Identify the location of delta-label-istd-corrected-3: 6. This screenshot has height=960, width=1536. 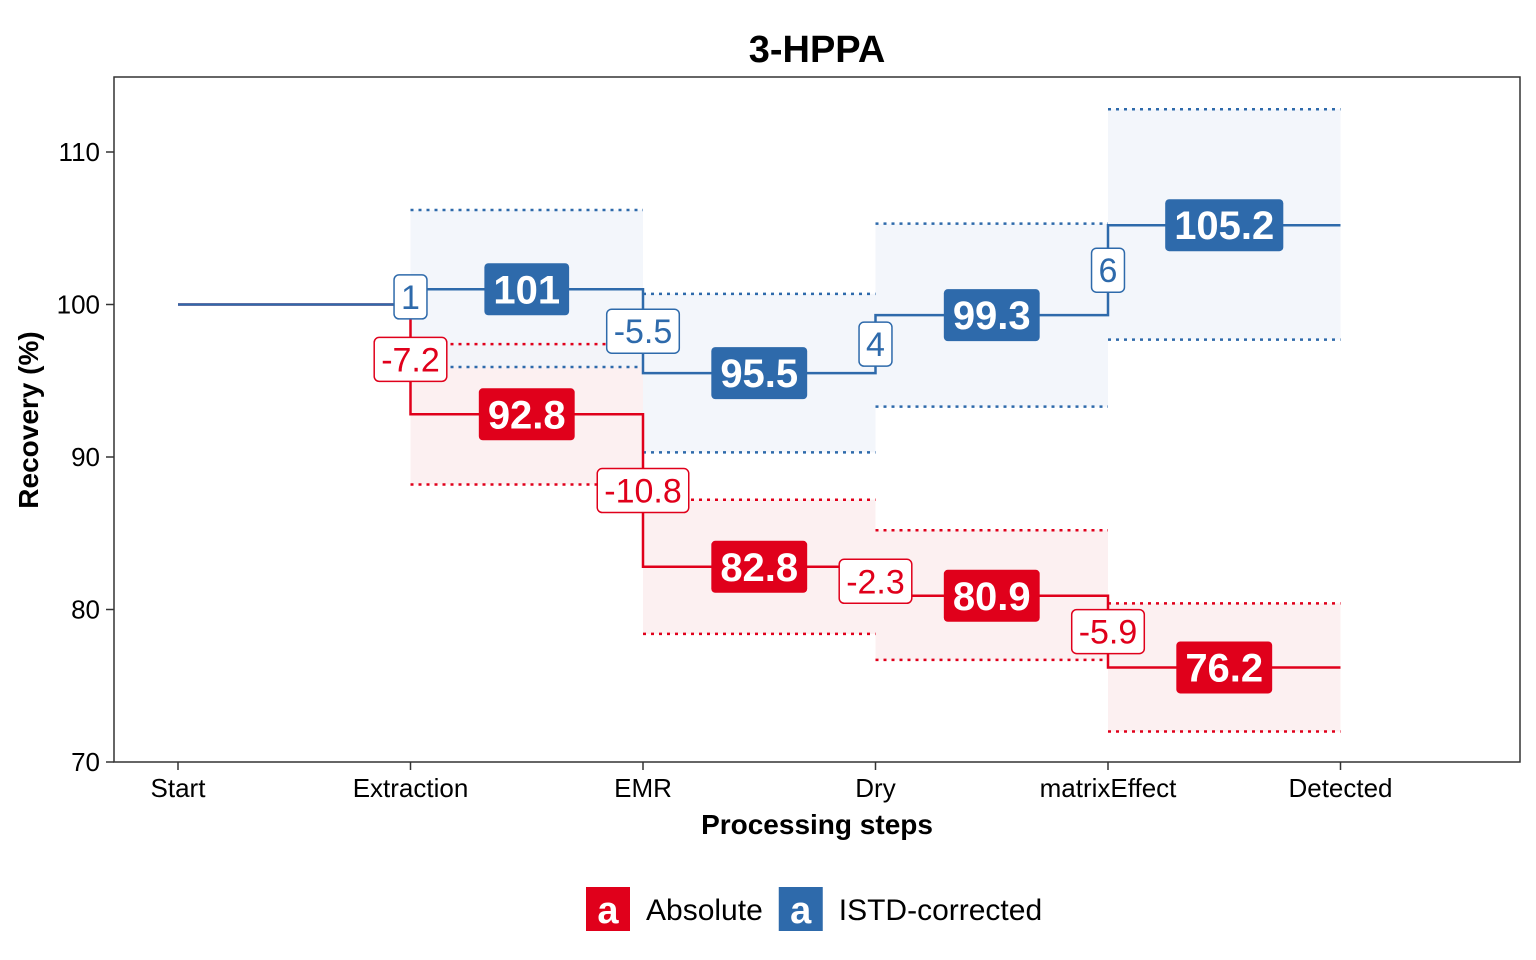
(1108, 271).